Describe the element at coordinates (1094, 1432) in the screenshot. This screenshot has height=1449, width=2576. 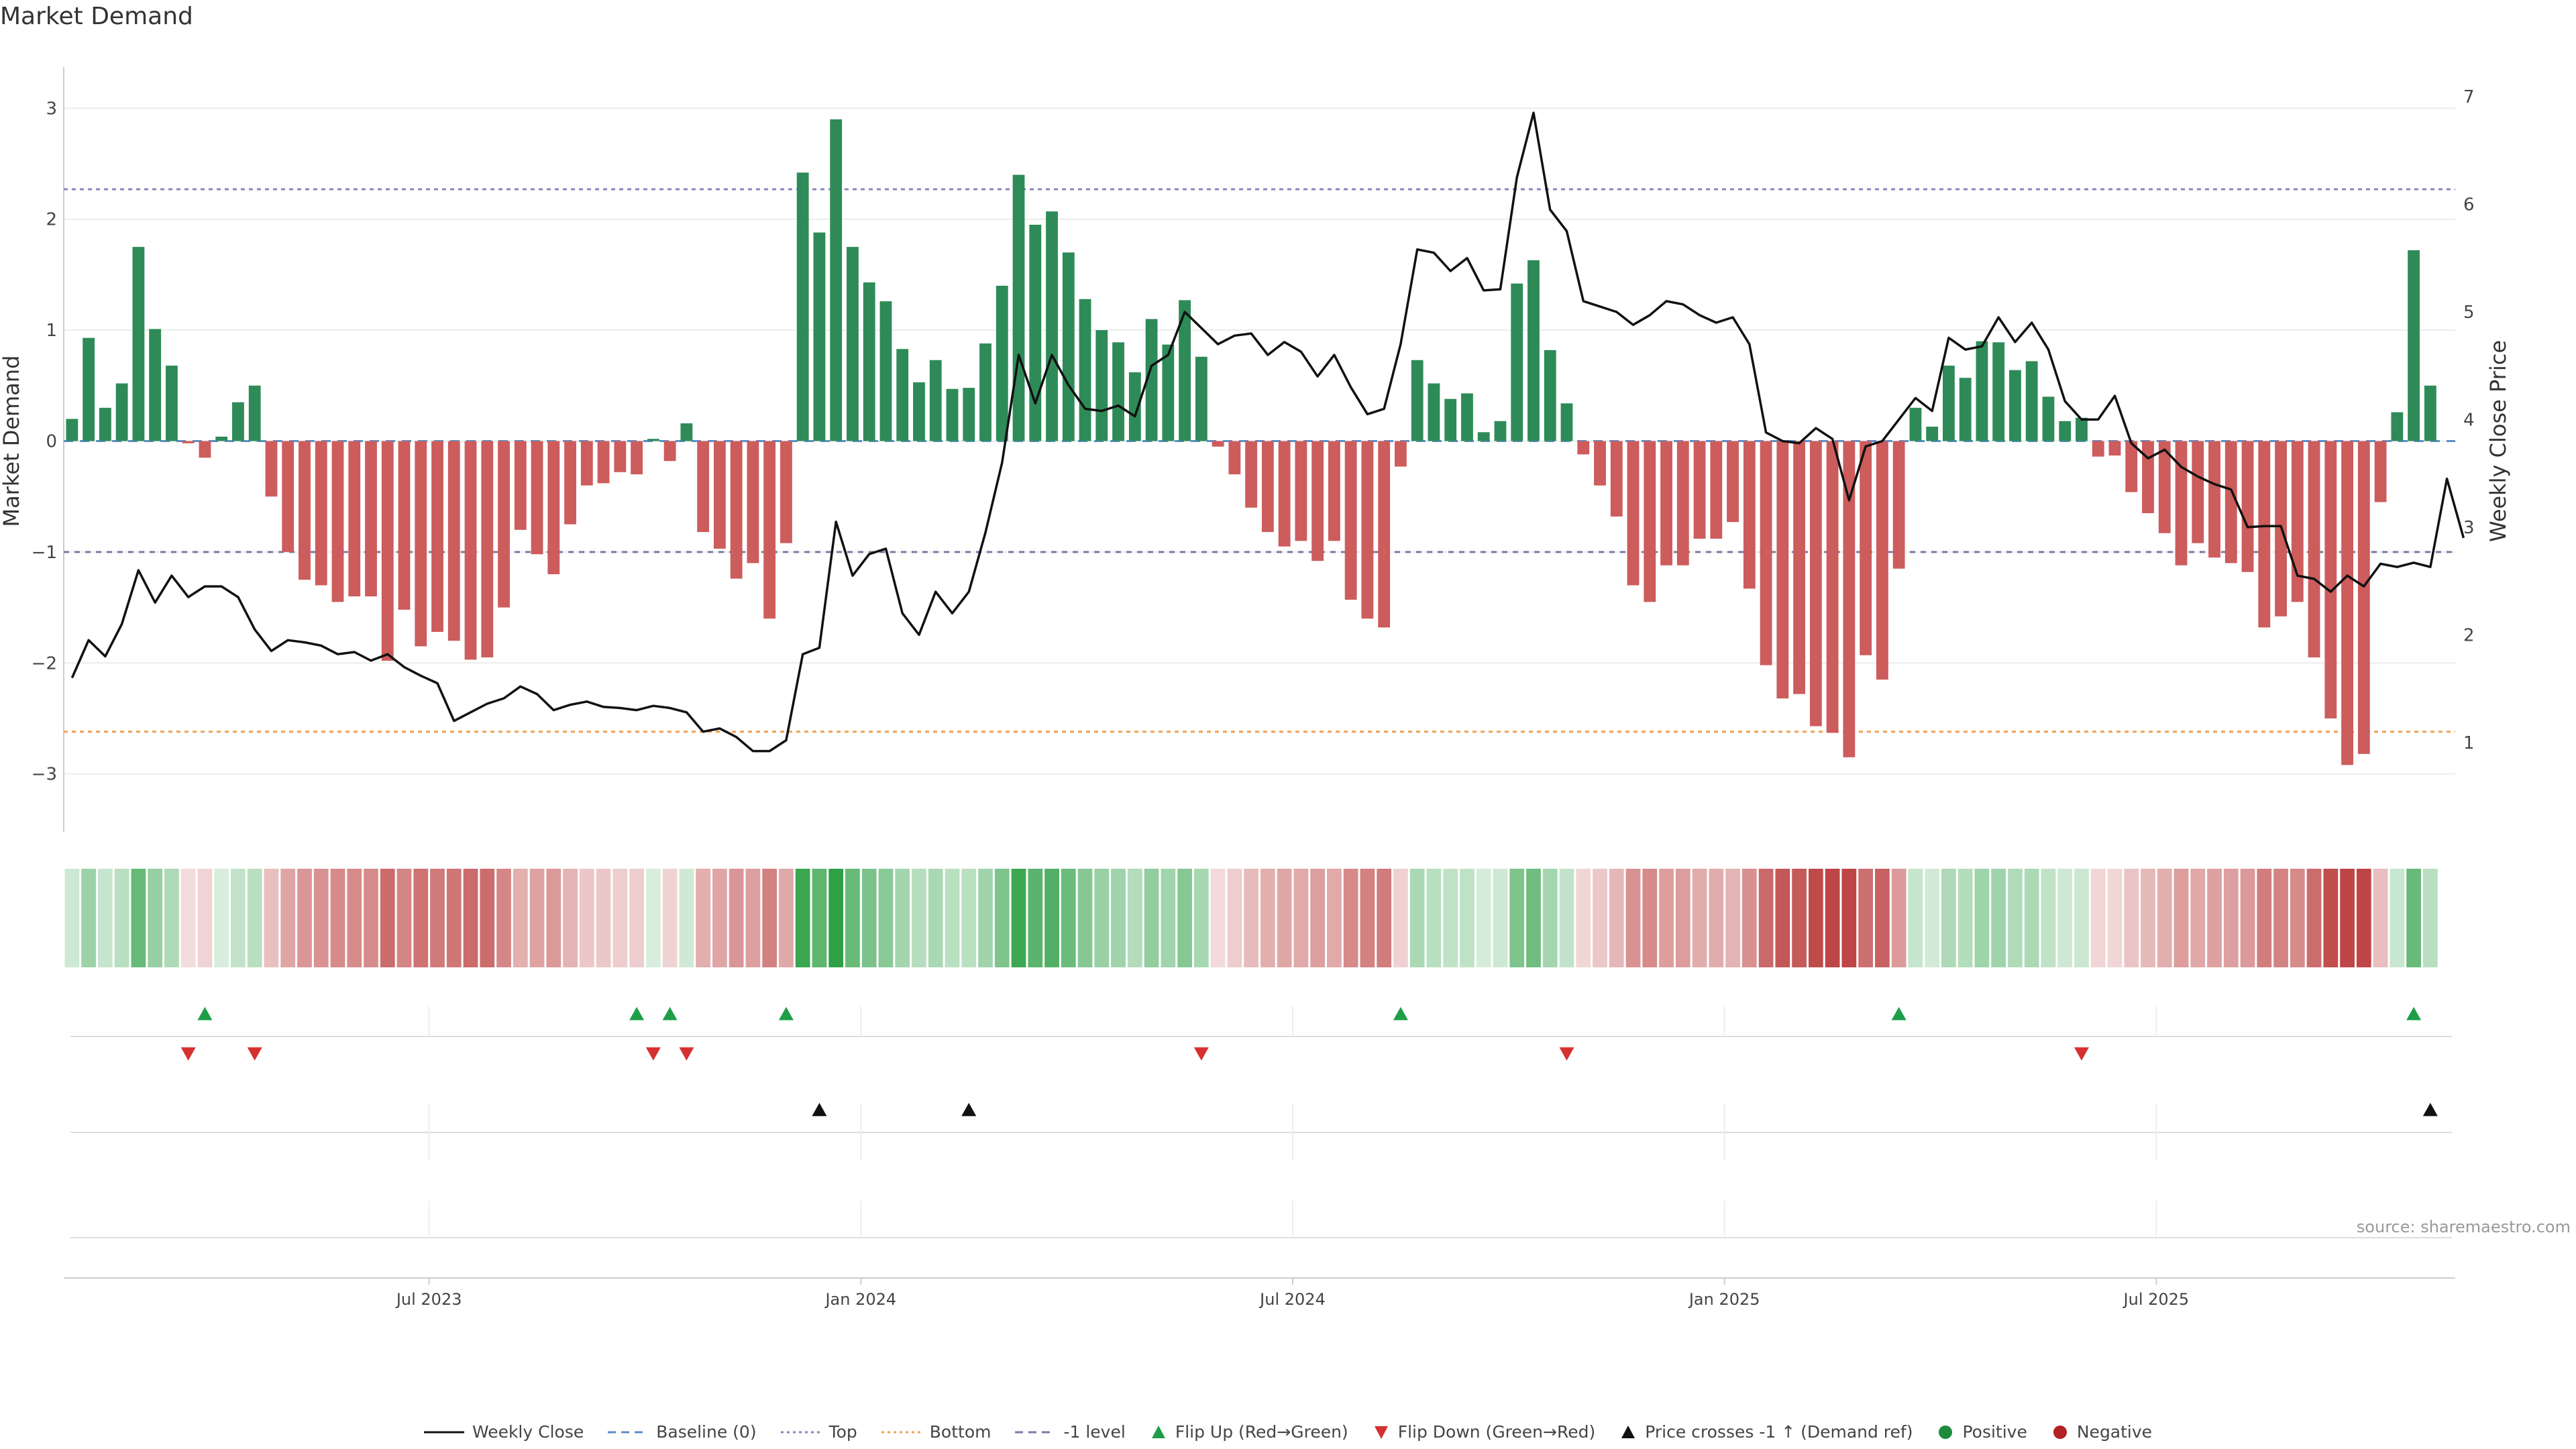
I see `legend-label: -1 level` at that location.